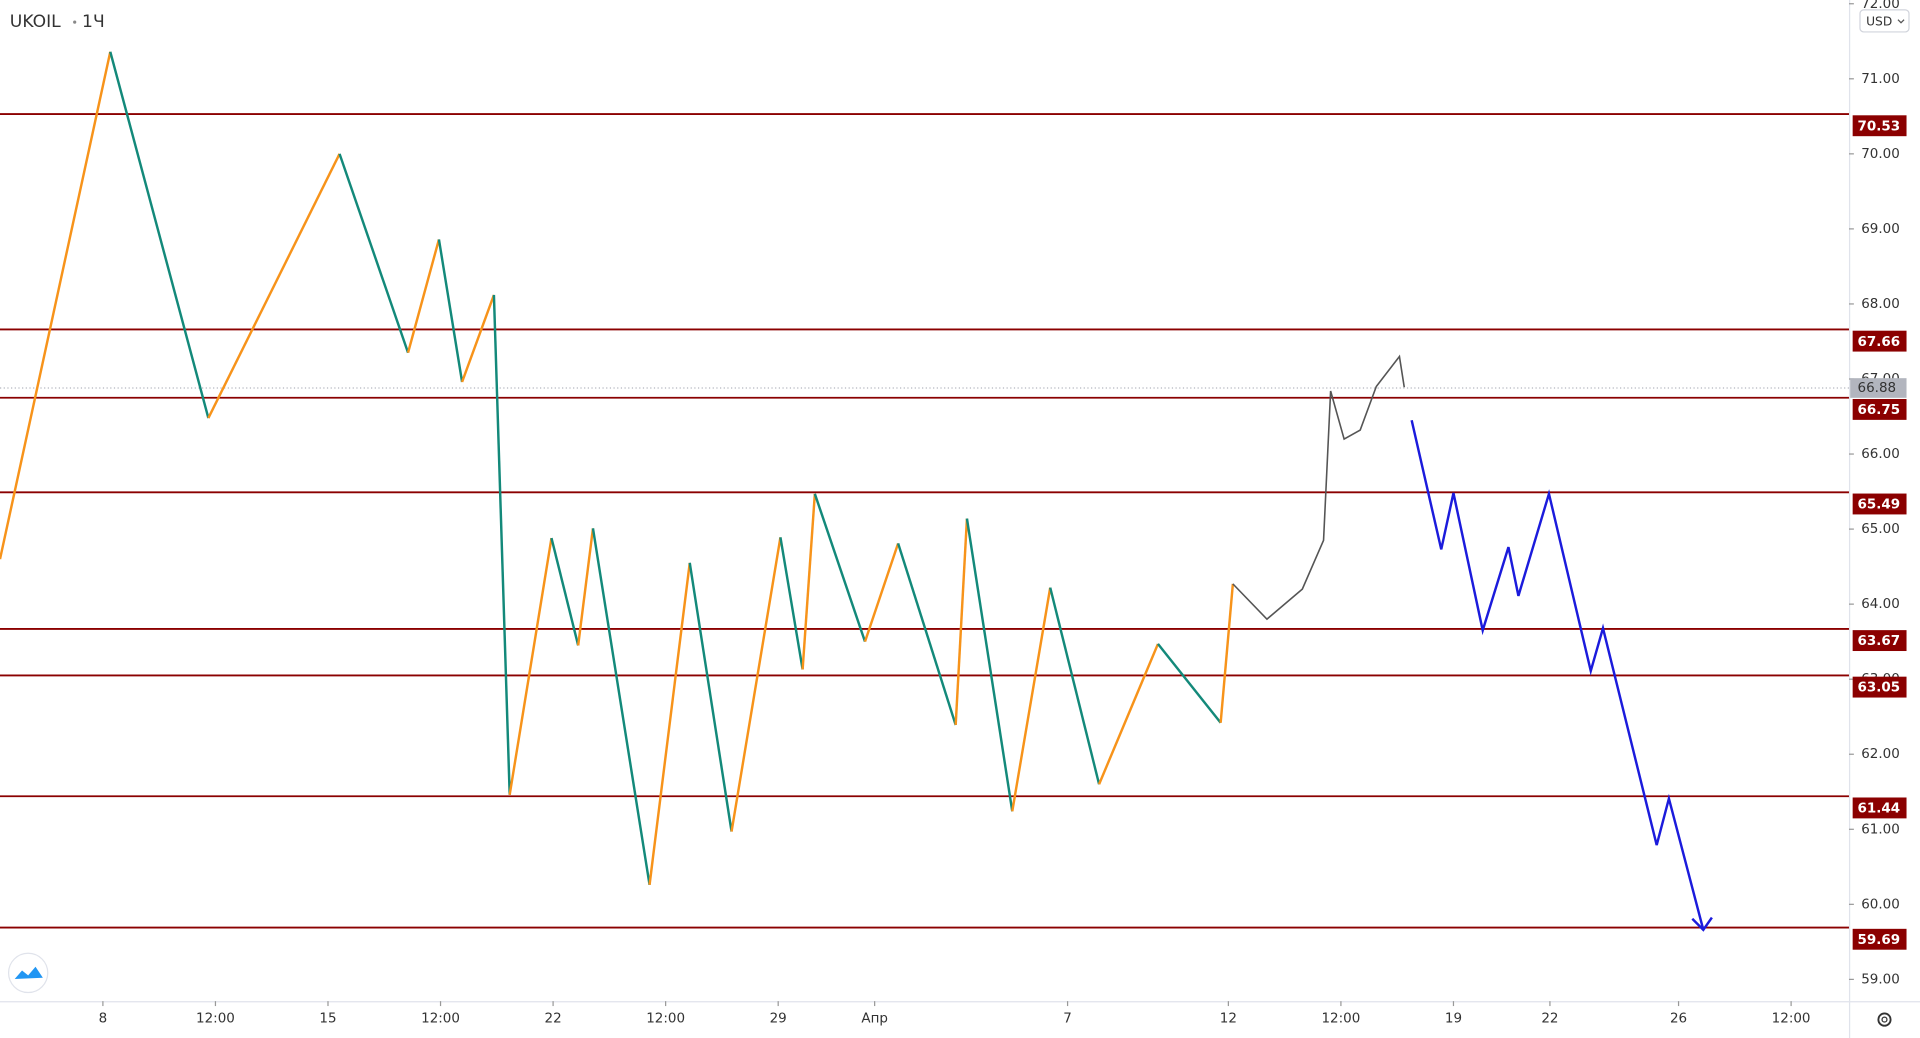 Image resolution: width=1920 pixels, height=1038 pixels. What do you see at coordinates (778, 1018) in the screenshot?
I see `x-tick-label: 29` at bounding box center [778, 1018].